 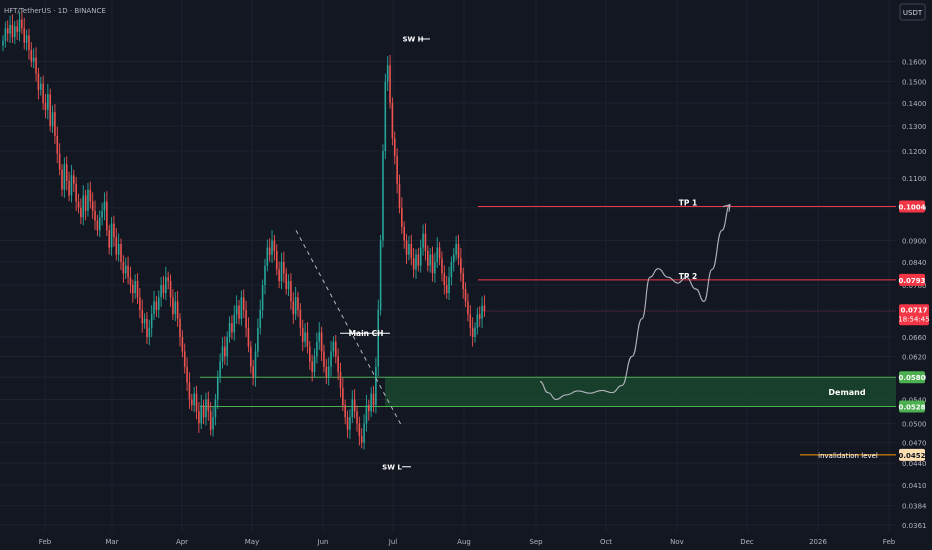 I want to click on currency-label: USDT, so click(x=913, y=13).